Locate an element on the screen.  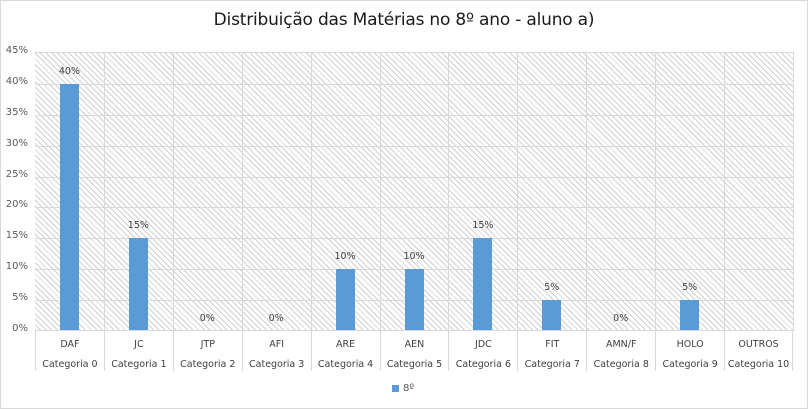
x-tick-label: JDC is located at coordinates (483, 344).